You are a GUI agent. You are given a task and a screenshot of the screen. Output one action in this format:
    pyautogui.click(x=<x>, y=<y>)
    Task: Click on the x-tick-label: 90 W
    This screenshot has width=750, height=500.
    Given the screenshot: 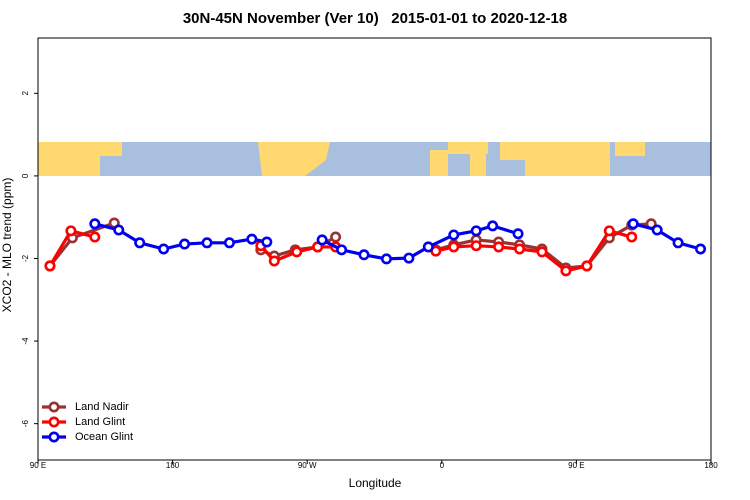 What is the action you would take?
    pyautogui.click(x=307, y=465)
    